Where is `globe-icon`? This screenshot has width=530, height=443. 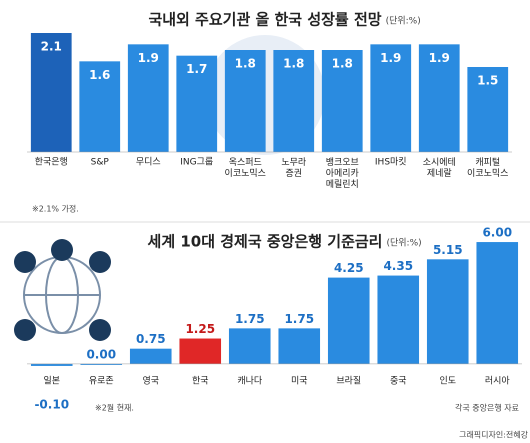
globe-icon is located at coordinates (62, 290).